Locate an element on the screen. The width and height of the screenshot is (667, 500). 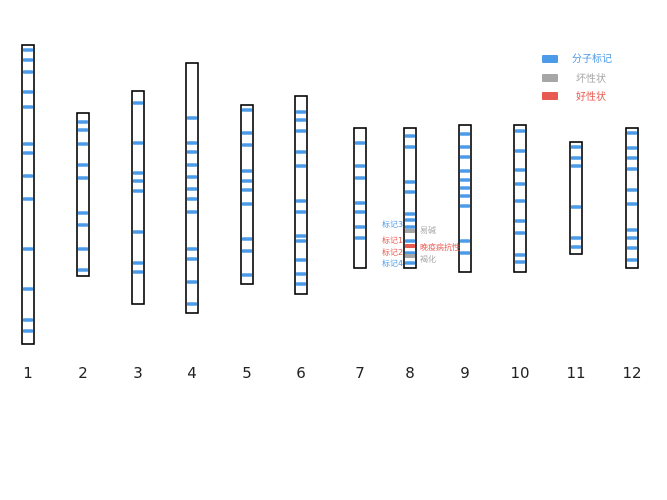
chromosome-7: 7 is located at coordinates (360, 254).